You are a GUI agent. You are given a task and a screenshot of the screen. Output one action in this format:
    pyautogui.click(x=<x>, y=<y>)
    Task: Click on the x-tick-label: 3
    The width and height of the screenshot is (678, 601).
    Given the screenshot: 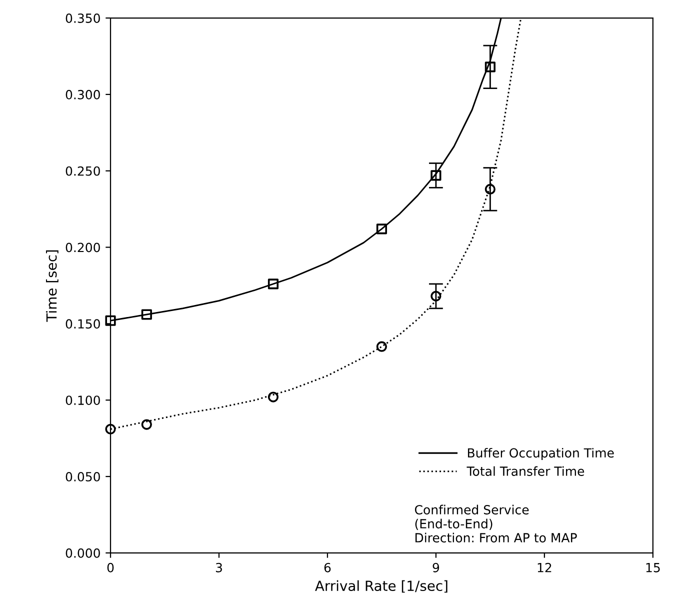 What is the action you would take?
    pyautogui.click(x=219, y=567)
    